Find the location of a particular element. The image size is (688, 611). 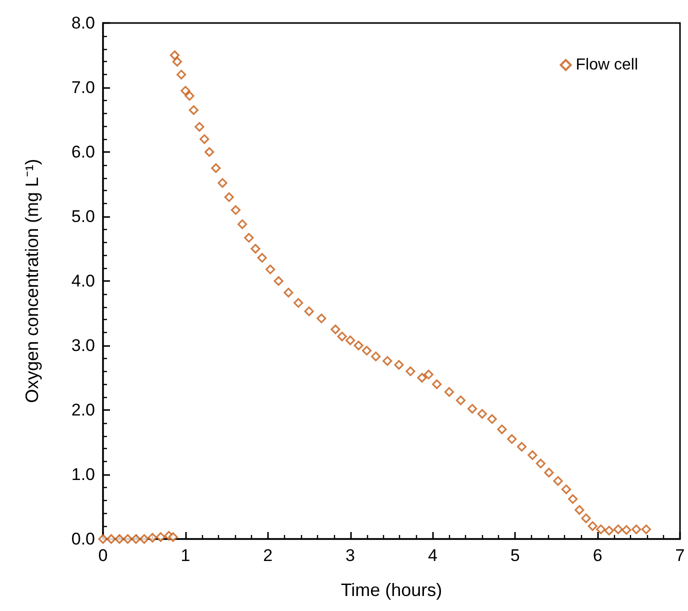

y-tick-label: 0.0 is located at coordinates (83, 539).